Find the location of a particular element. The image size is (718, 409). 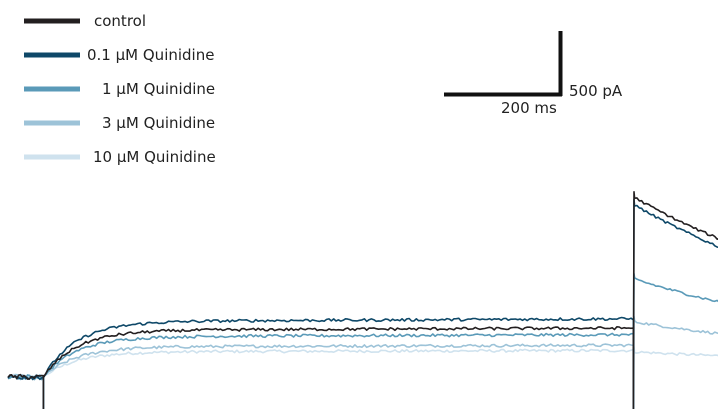

legend-label-control: control is located at coordinates (120, 21).